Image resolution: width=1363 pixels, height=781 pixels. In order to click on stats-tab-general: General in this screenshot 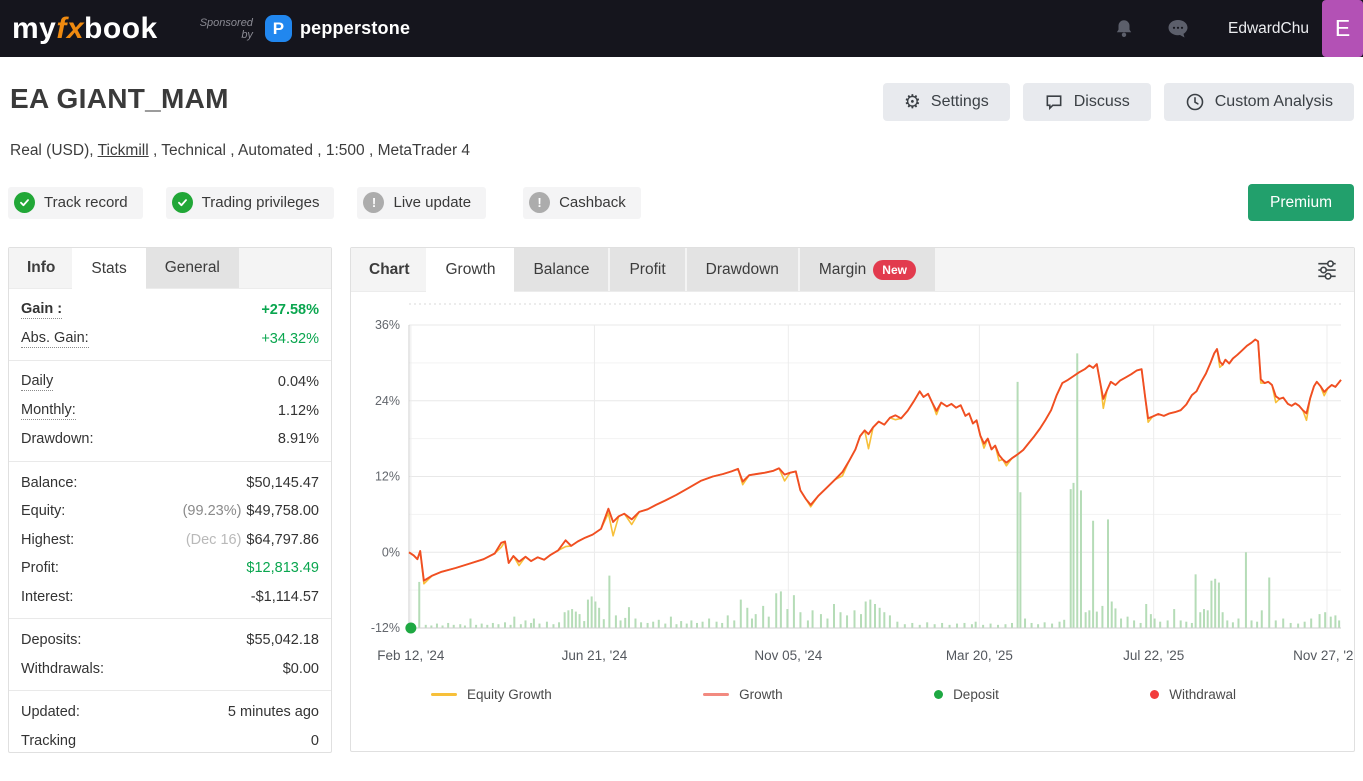, I will do `click(192, 268)`.